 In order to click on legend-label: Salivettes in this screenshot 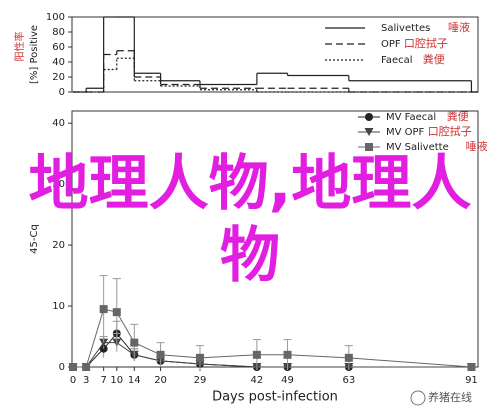, I will do `click(405, 28)`.